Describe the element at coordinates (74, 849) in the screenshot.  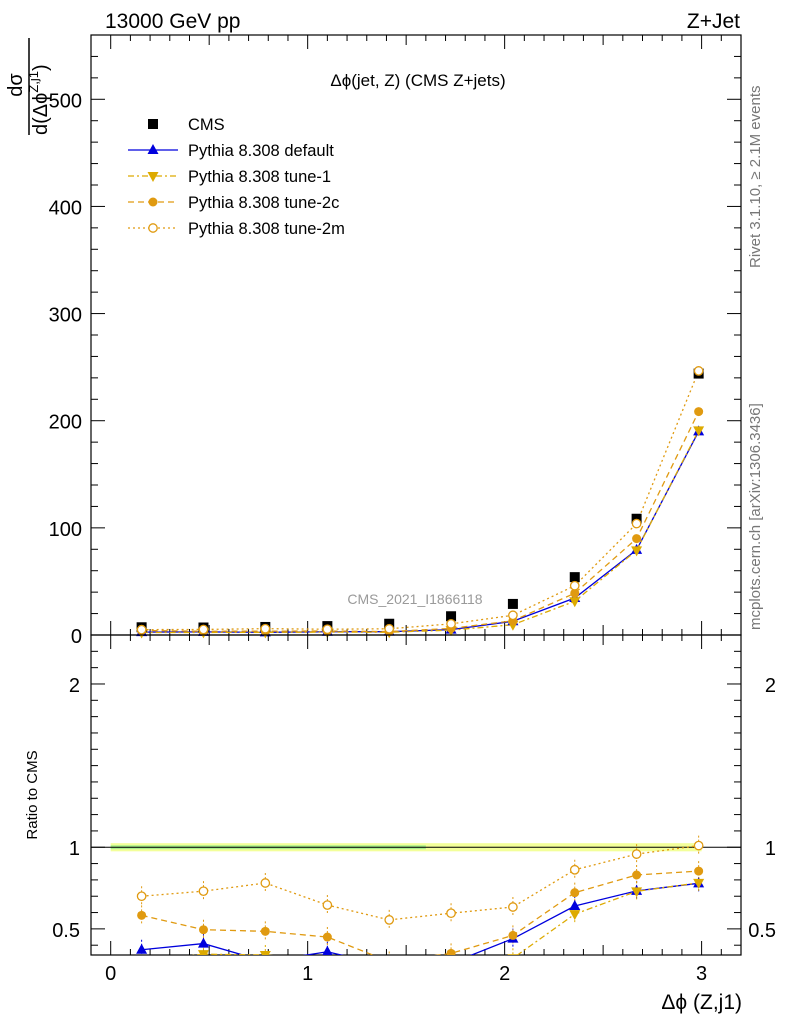
I see `ratio-ytick-label: 1` at that location.